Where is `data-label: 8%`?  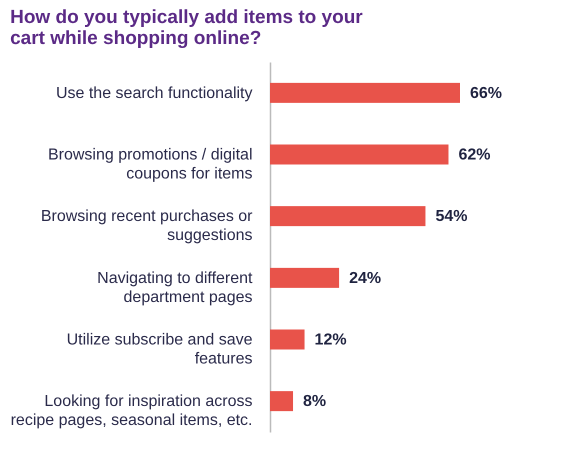
data-label: 8% is located at coordinates (314, 401).